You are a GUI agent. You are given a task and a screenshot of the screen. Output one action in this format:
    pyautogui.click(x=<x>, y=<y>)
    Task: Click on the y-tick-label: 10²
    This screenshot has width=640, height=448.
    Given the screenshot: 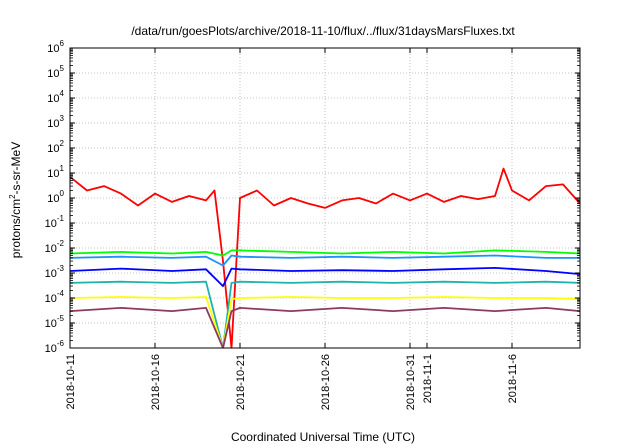 What is the action you would take?
    pyautogui.click(x=55, y=147)
    